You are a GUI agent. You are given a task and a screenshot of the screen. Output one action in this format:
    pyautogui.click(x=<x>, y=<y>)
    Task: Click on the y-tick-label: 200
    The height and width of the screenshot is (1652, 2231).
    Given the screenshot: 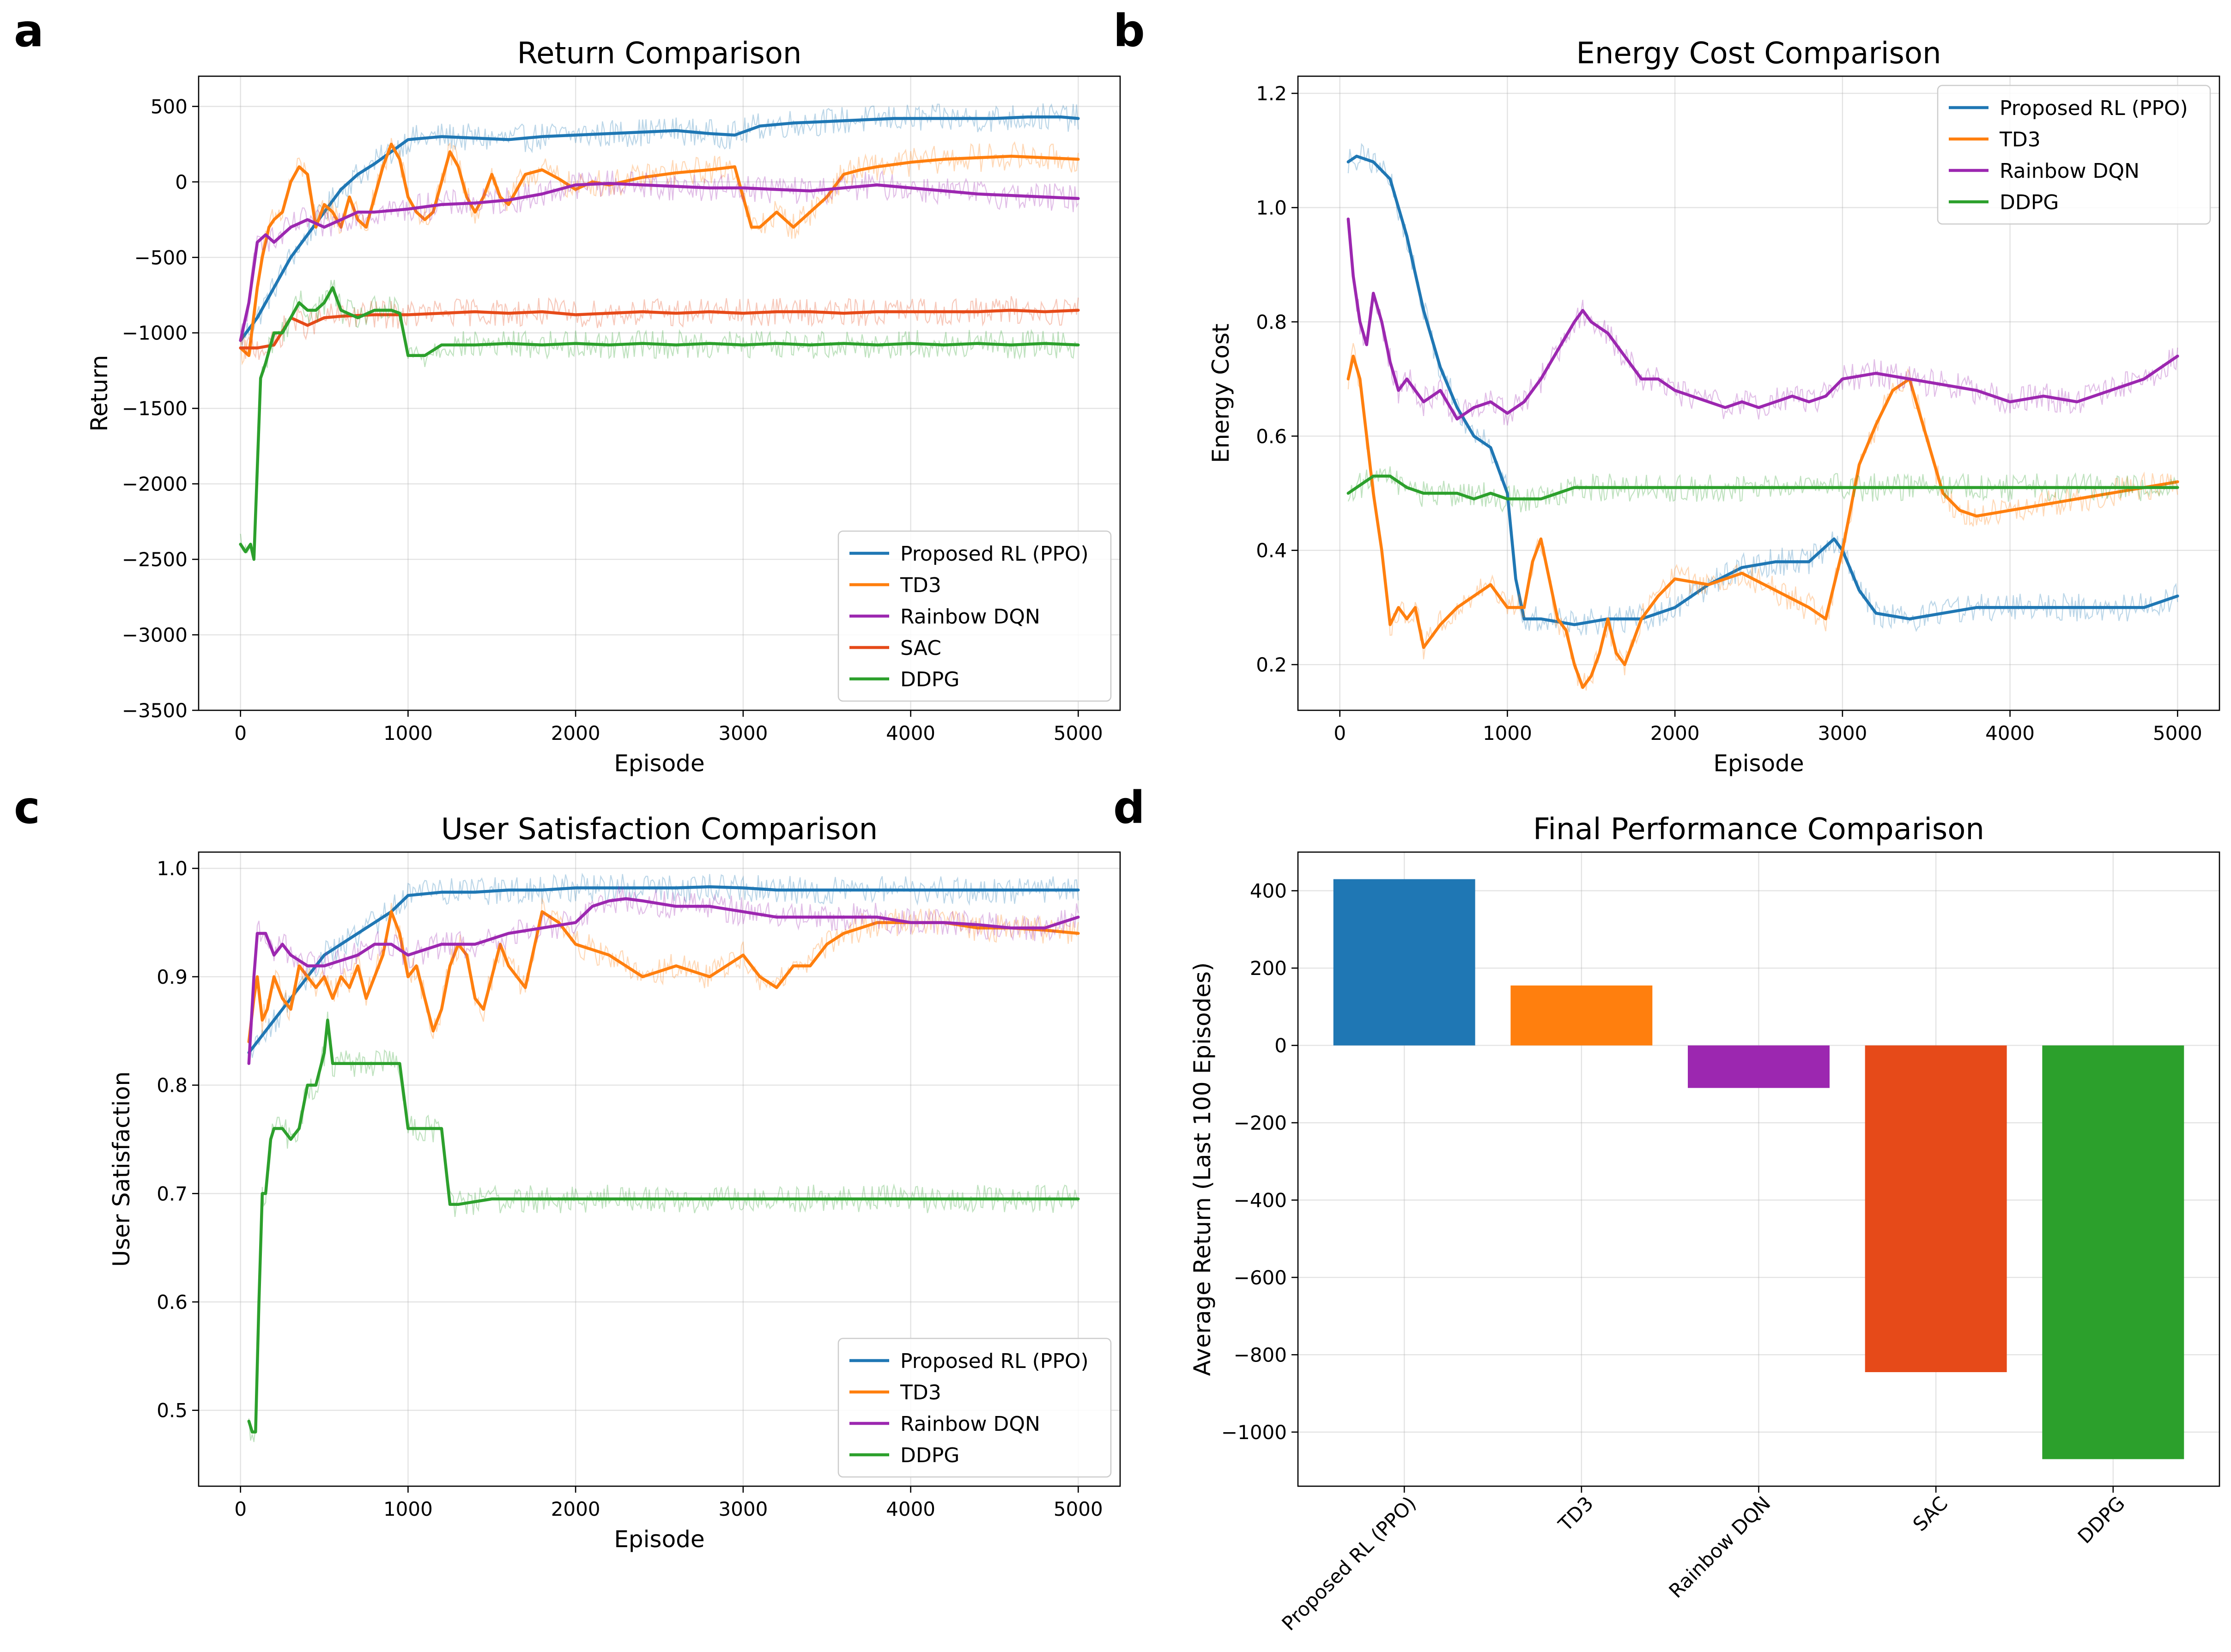 What is the action you would take?
    pyautogui.click(x=1268, y=968)
    